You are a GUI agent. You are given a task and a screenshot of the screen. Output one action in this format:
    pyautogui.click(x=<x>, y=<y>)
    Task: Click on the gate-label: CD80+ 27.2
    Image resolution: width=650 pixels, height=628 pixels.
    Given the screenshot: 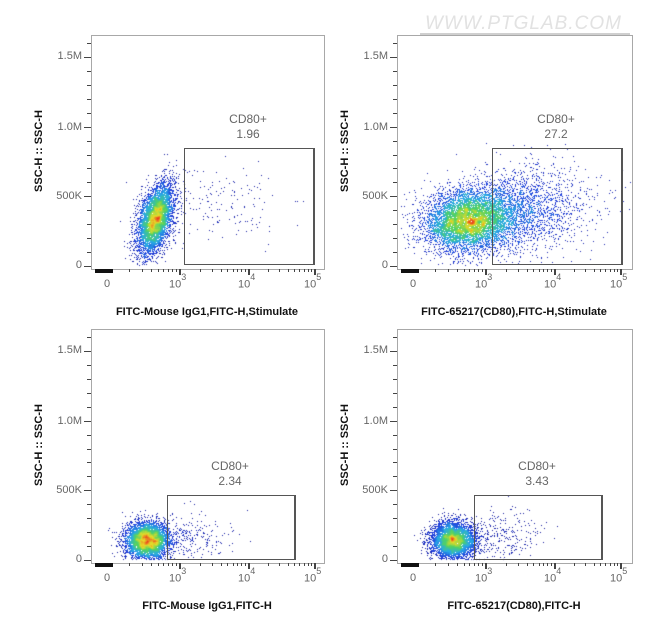 What is the action you would take?
    pyautogui.click(x=556, y=127)
    